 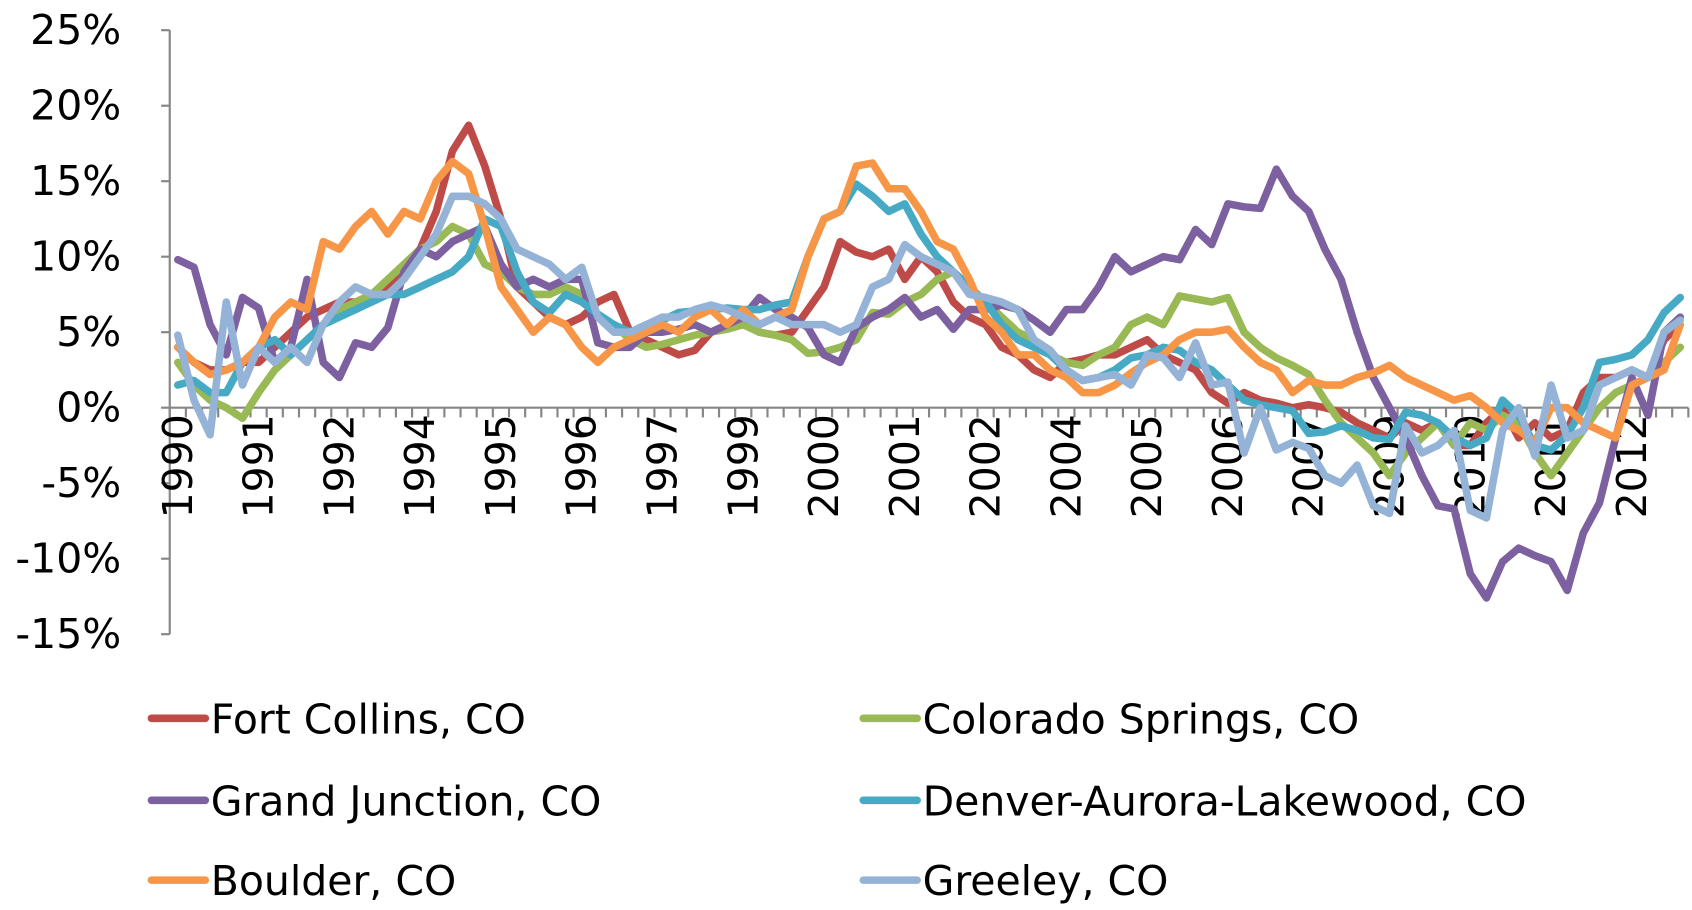 What do you see at coordinates (68, 559) in the screenshot?
I see `y-tick-label: -10%` at bounding box center [68, 559].